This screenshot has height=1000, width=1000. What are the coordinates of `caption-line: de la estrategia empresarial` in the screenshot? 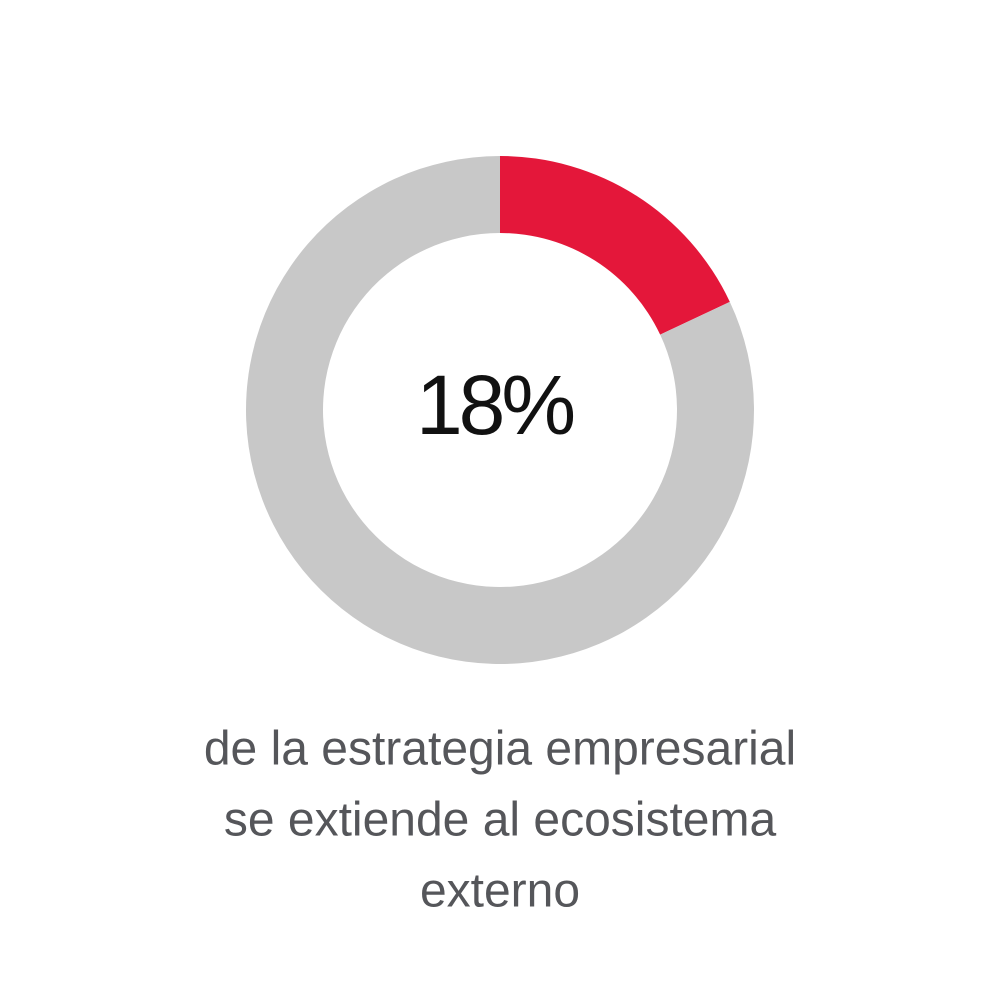 It's located at (500, 749).